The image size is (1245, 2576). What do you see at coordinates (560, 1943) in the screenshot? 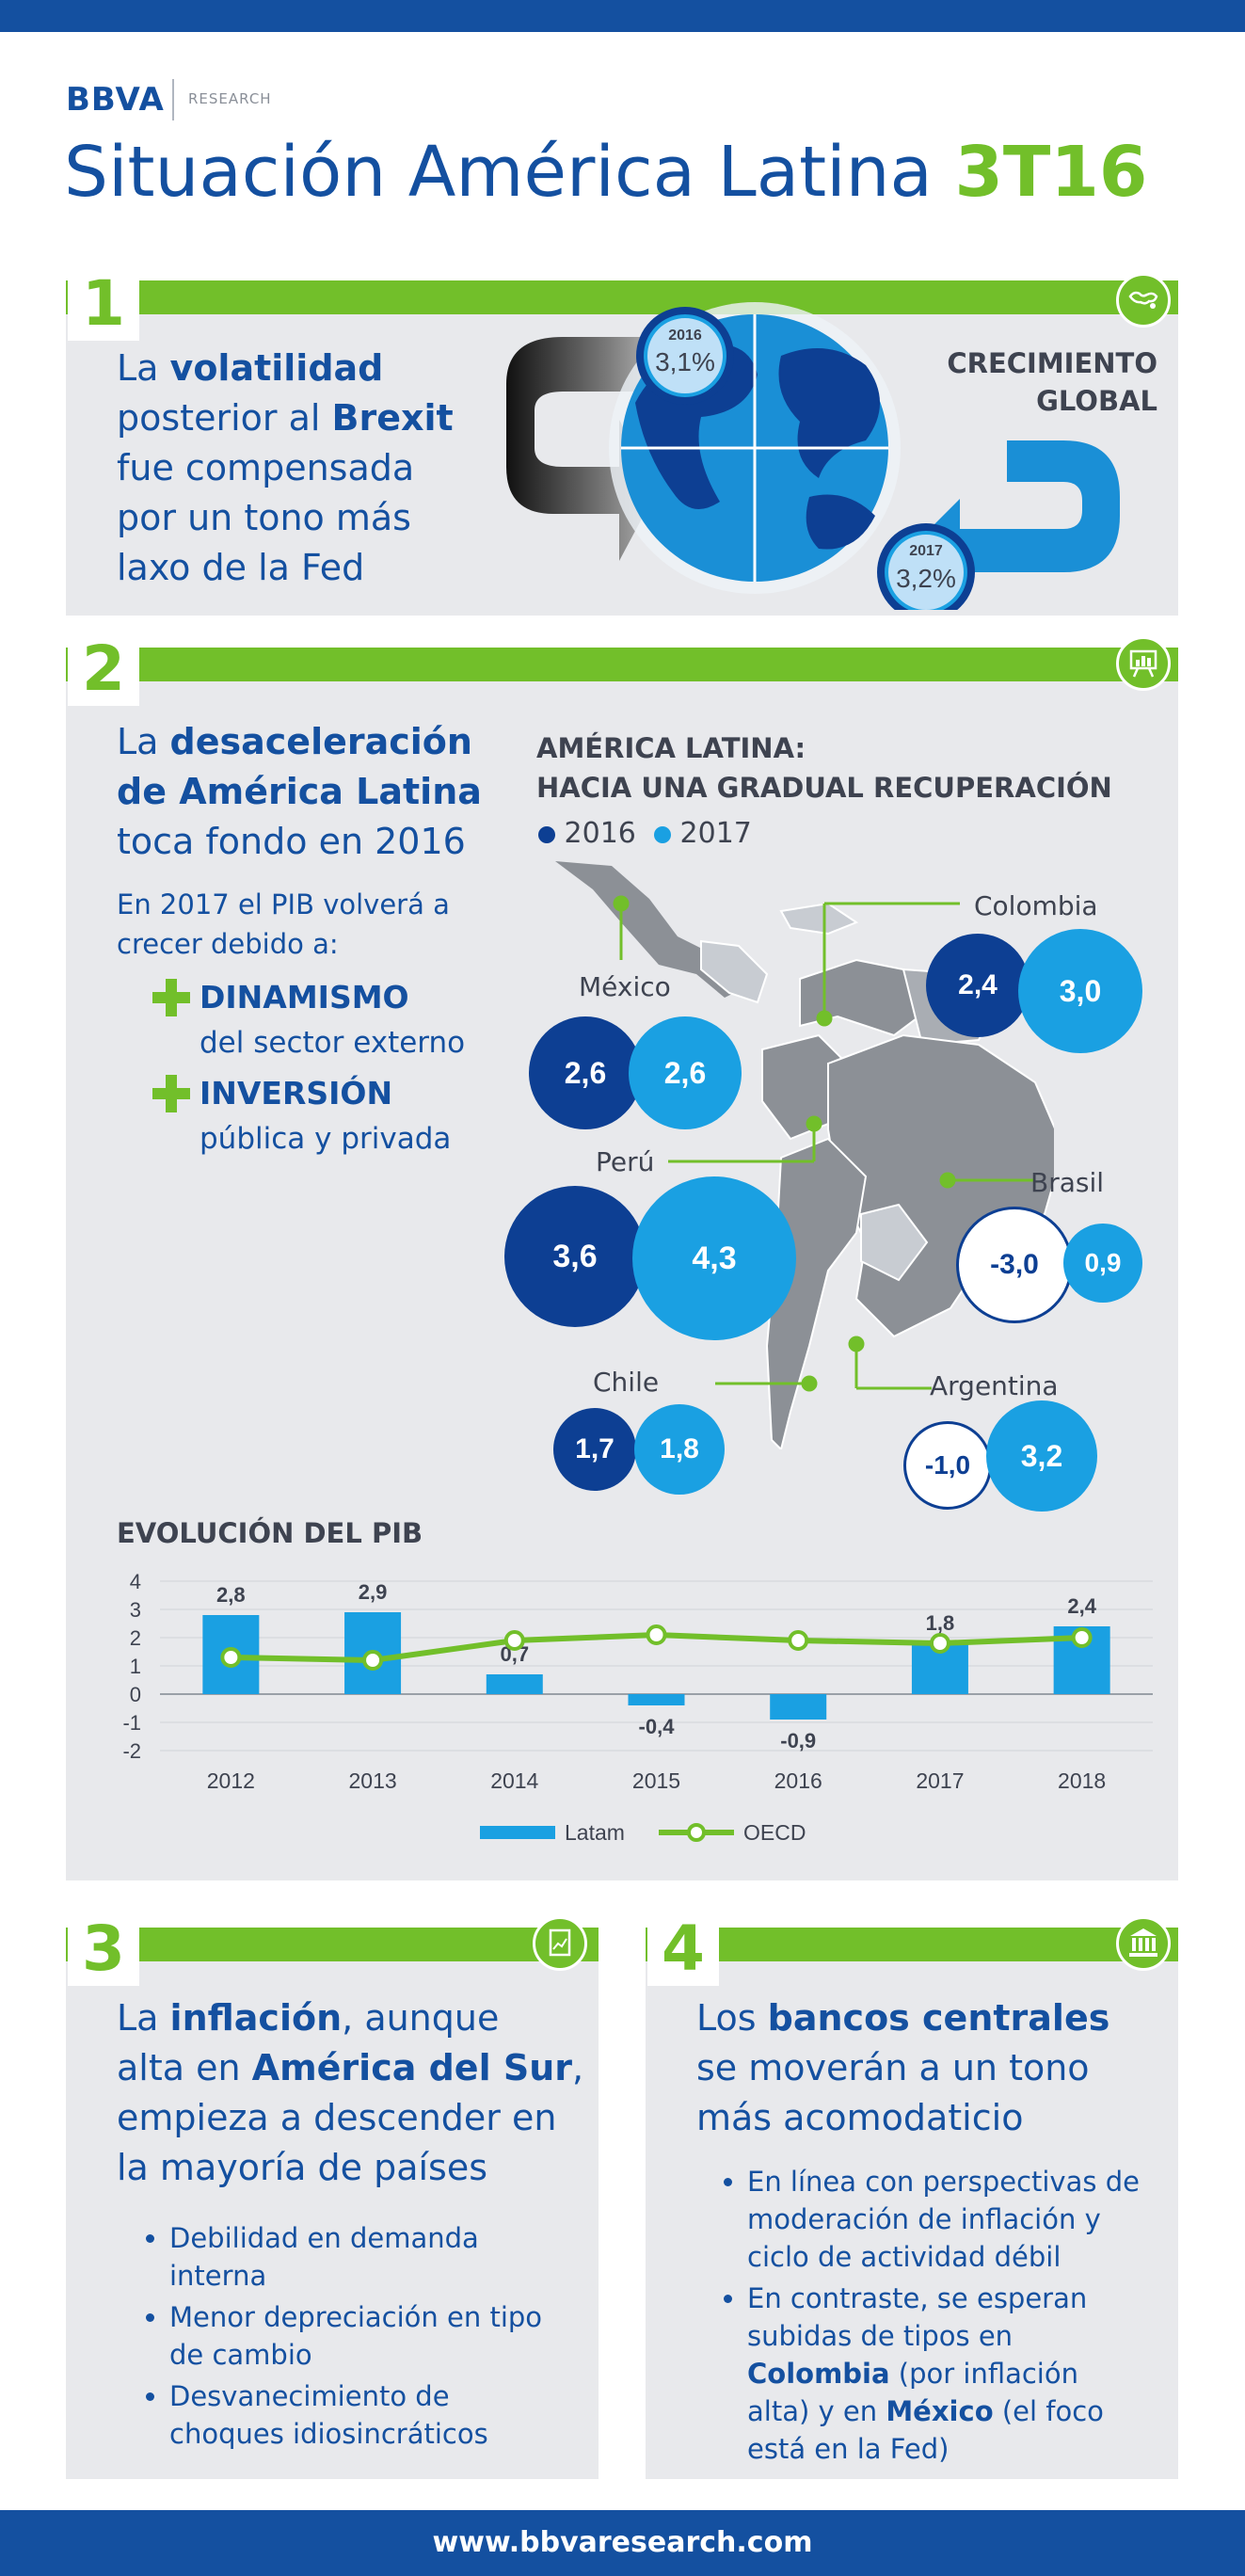
I see `document-chart-icon` at bounding box center [560, 1943].